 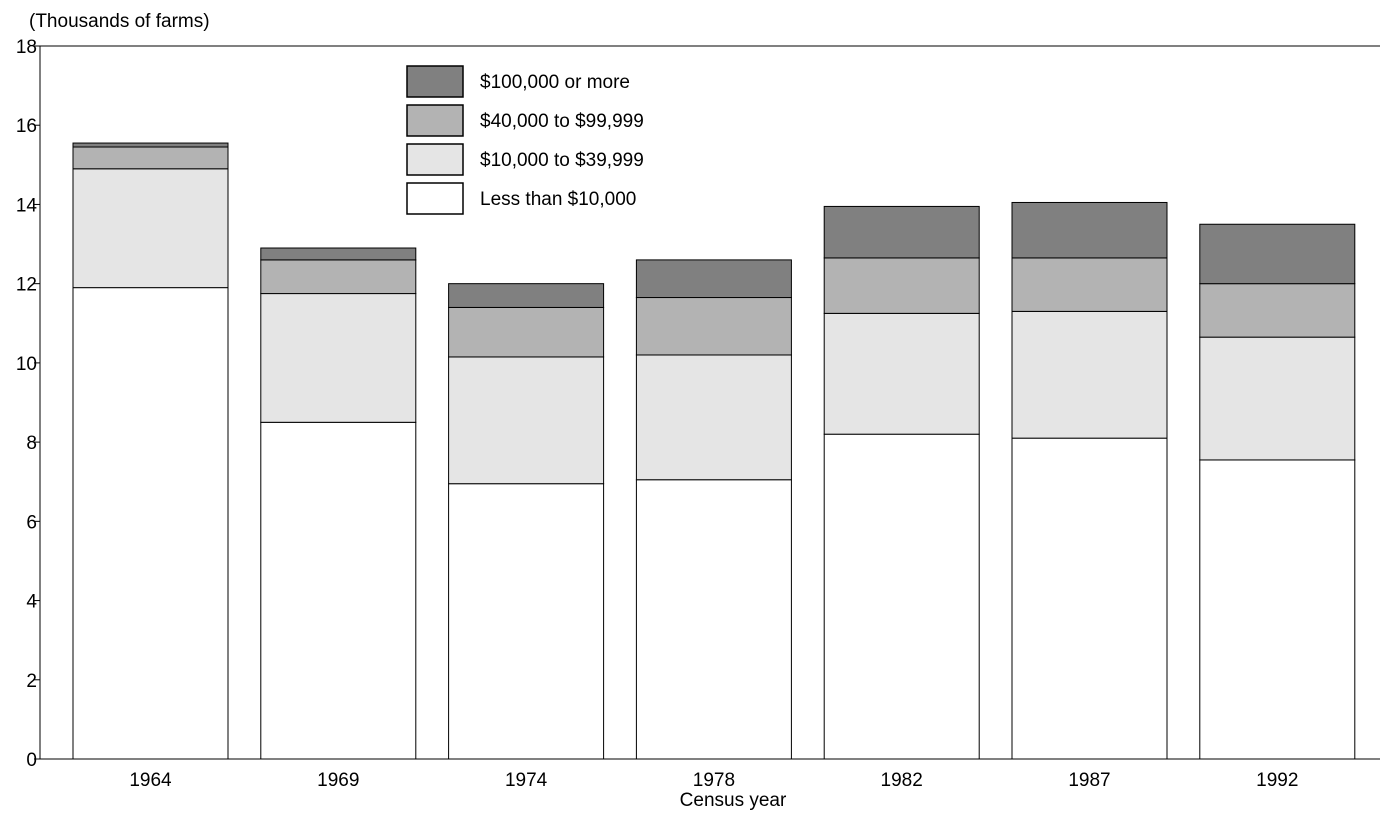 I want to click on legend-label: Less than $10,000, so click(x=558, y=199).